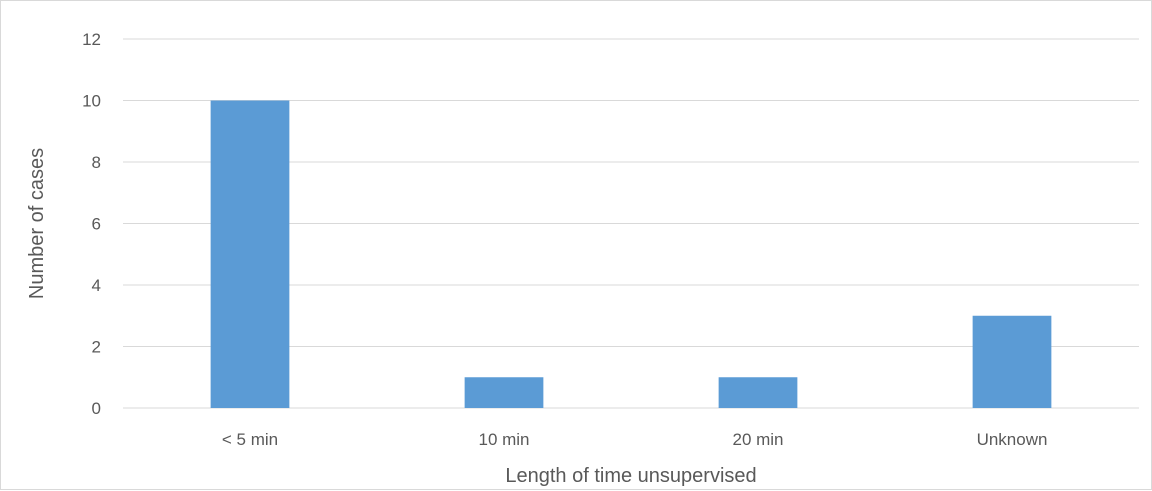  I want to click on y-tick-label: 6, so click(96, 224).